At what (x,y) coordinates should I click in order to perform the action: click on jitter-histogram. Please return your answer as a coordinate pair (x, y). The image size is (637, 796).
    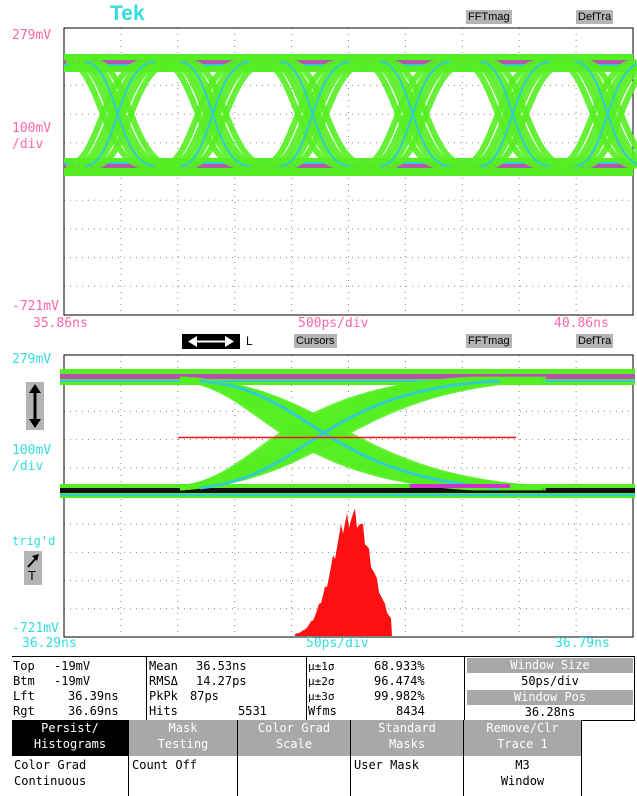
    Looking at the image, I should click on (343, 572).